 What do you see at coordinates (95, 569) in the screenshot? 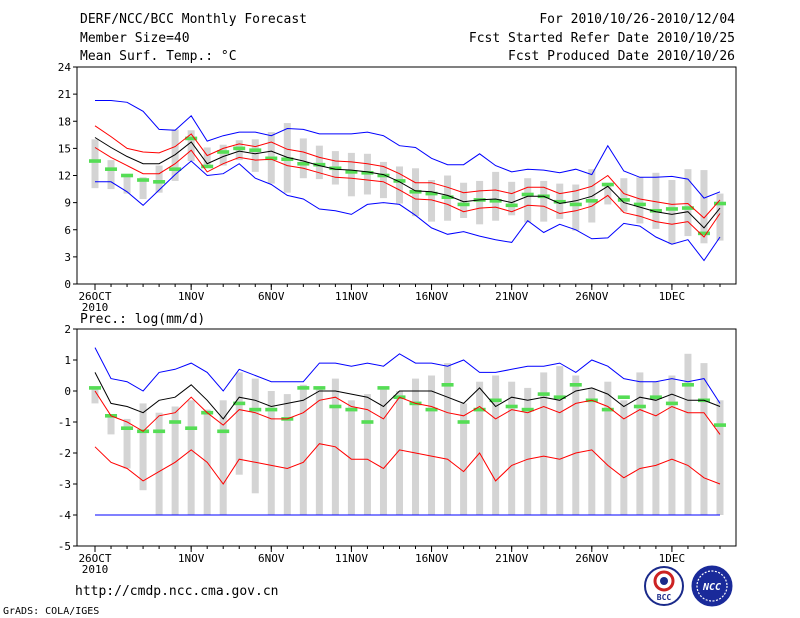
I see `x-year-label: 2010` at bounding box center [95, 569].